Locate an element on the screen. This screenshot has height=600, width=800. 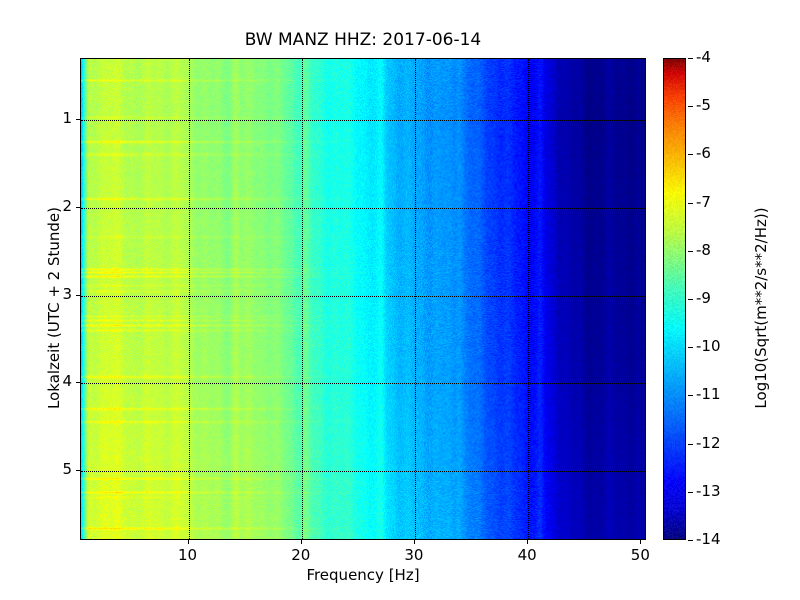
x-tick-label: 40 is located at coordinates (527, 555).